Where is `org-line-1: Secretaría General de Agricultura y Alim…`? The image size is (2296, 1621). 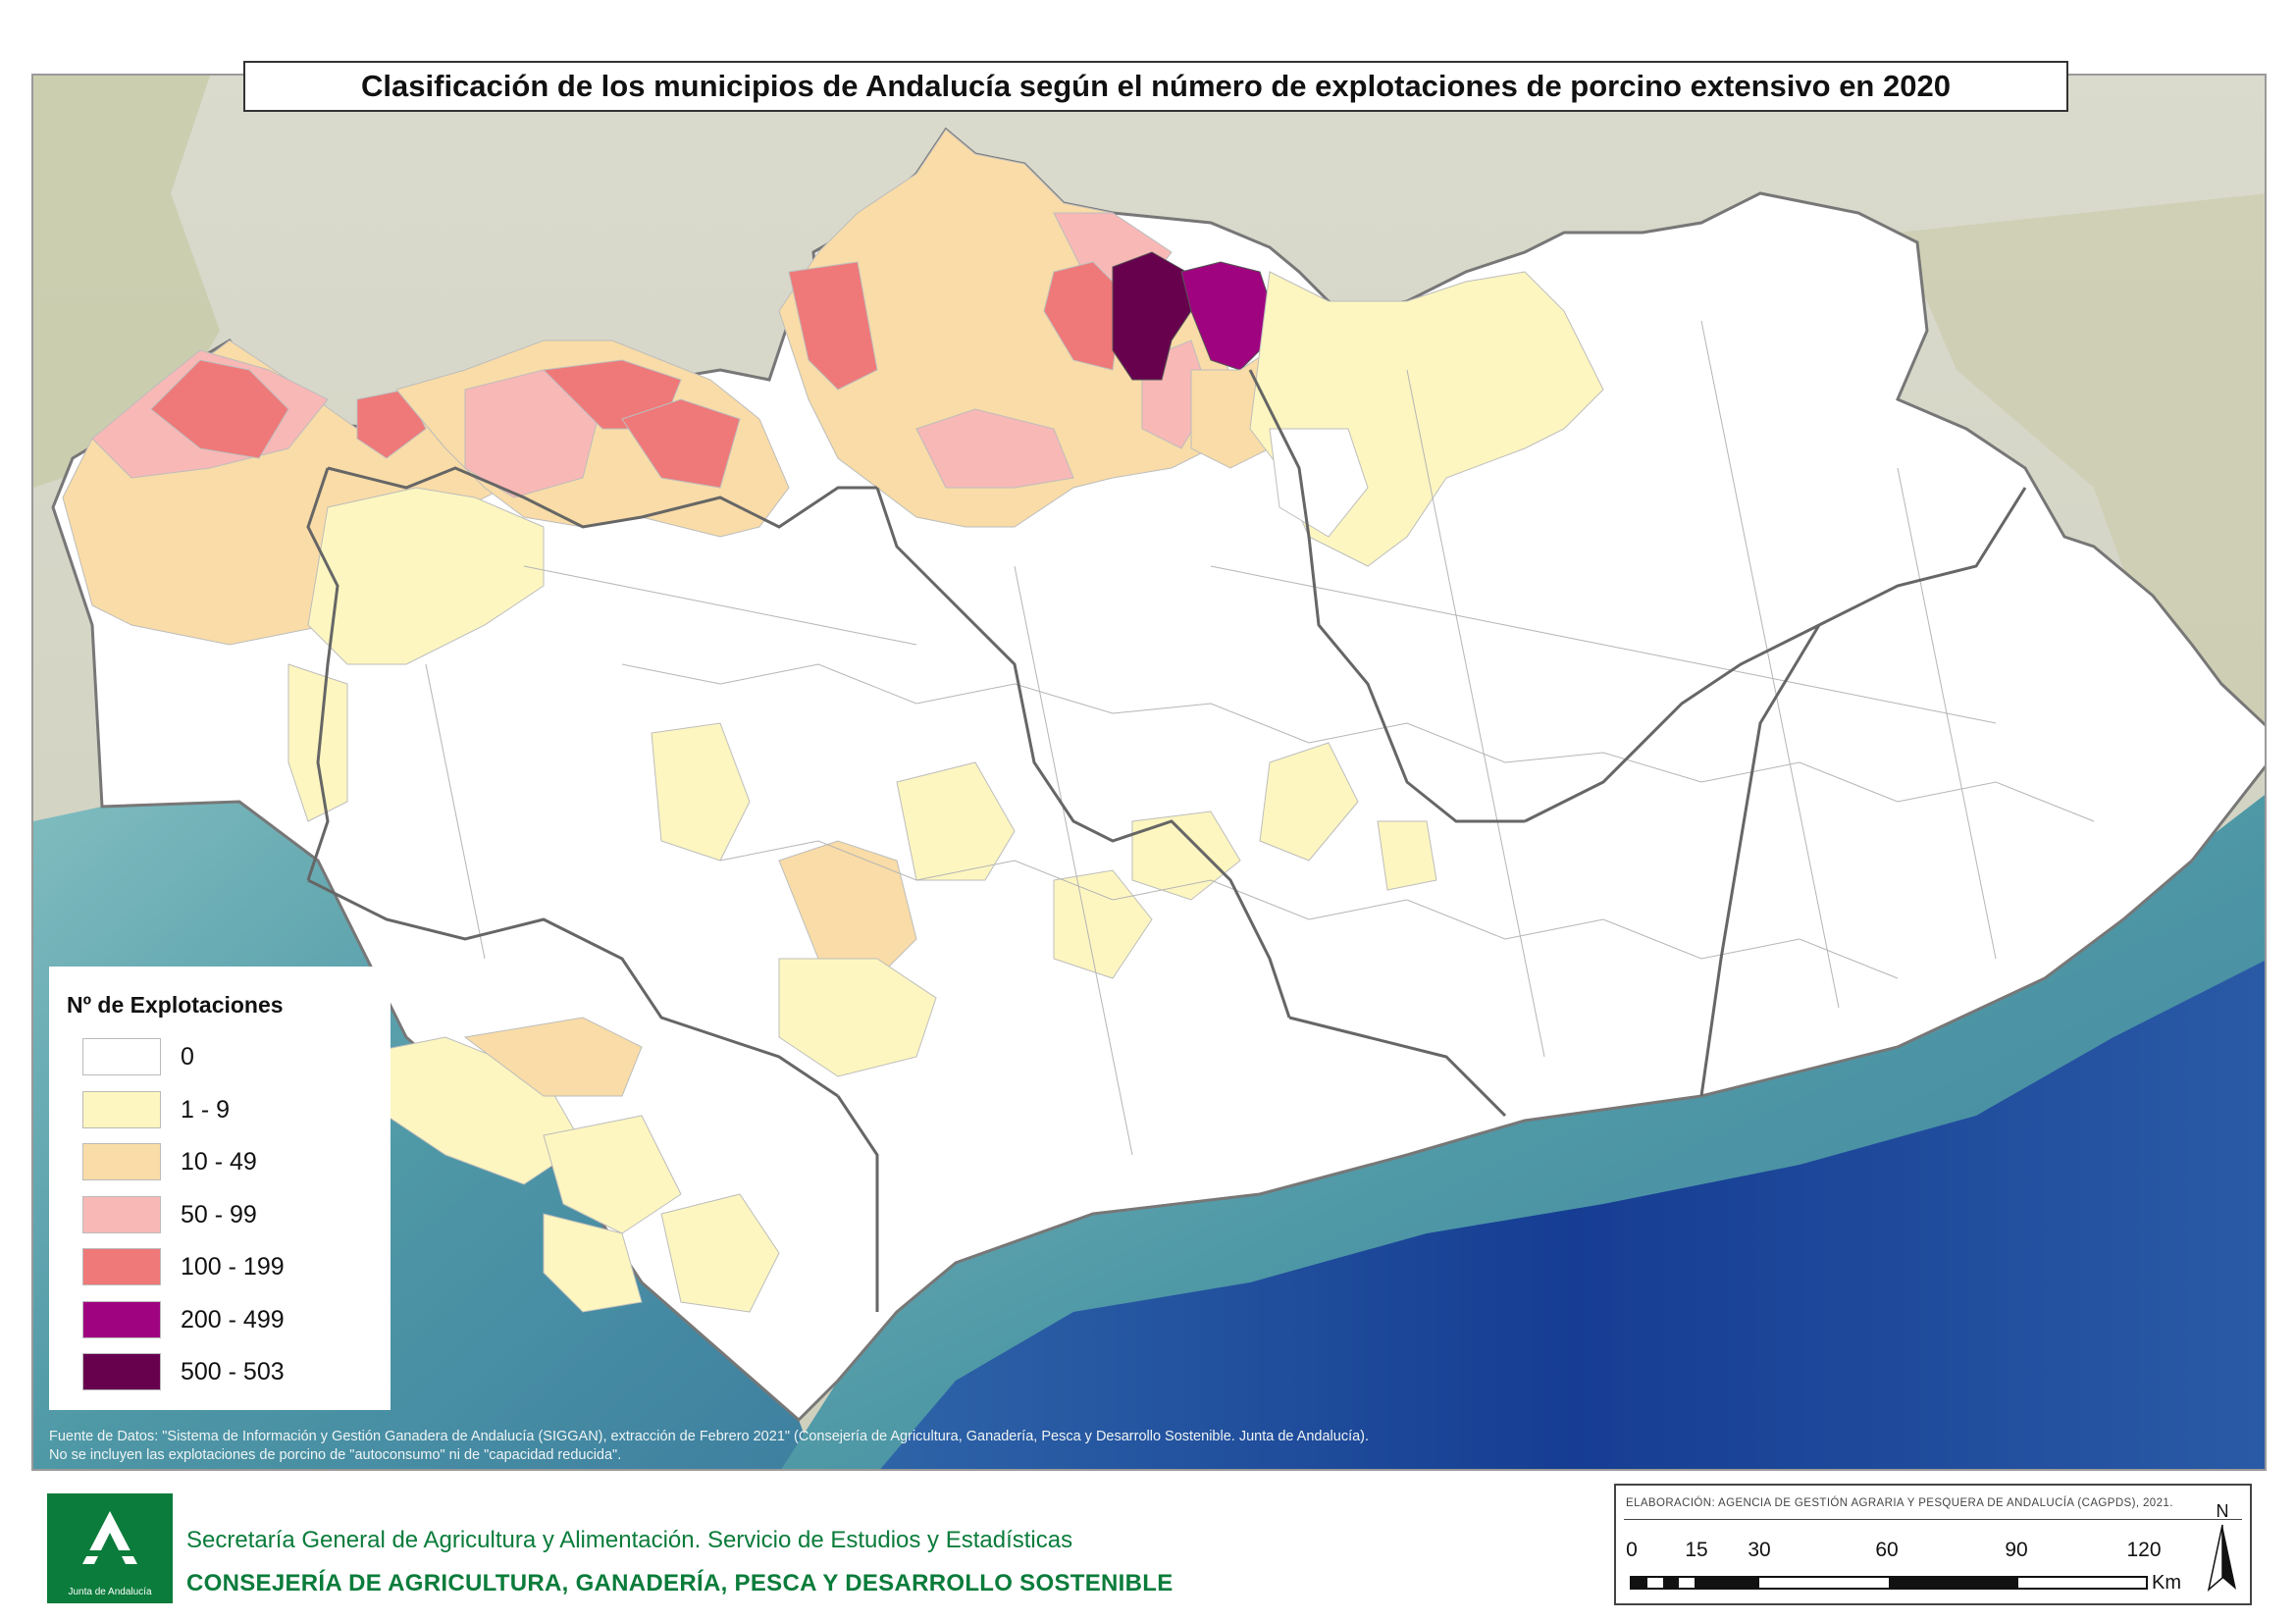
org-line-1: Secretaría General de Agricultura y Alim… is located at coordinates (629, 1540).